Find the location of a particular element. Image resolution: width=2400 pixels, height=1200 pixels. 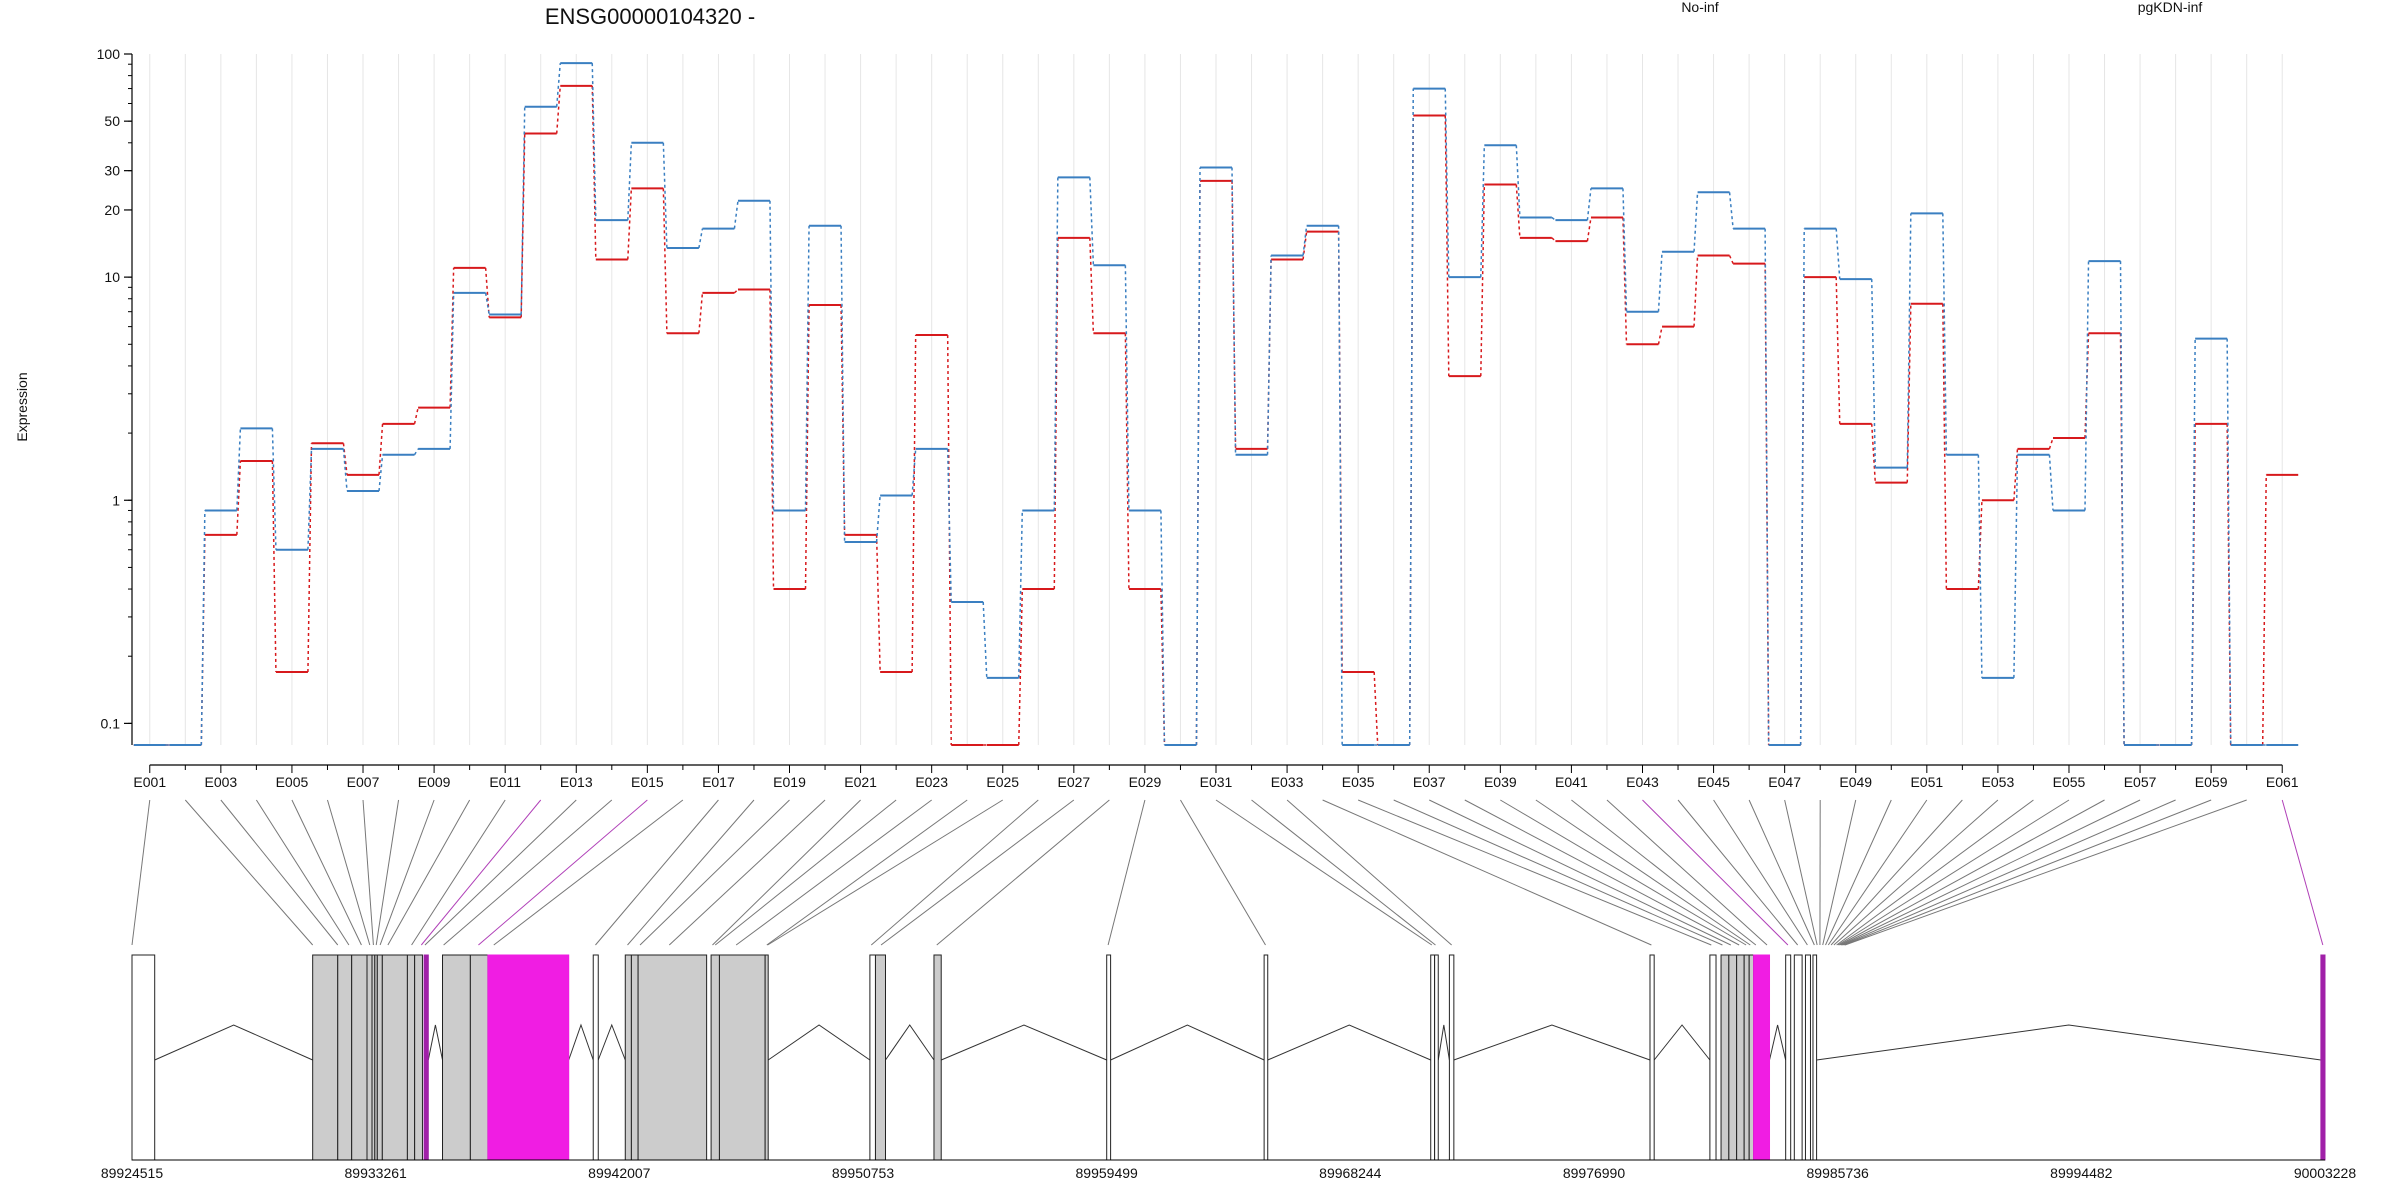

legend-pgkdn-inf: pgKDN-inf is located at coordinates (2170, 7).